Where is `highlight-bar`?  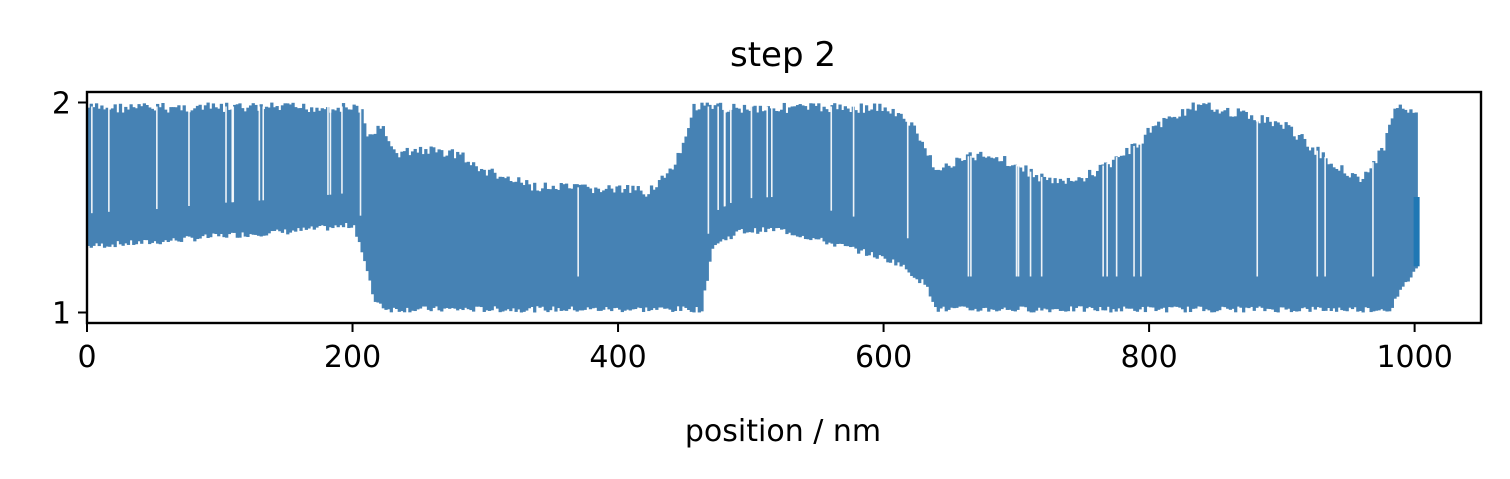 highlight-bar is located at coordinates (1416, 232).